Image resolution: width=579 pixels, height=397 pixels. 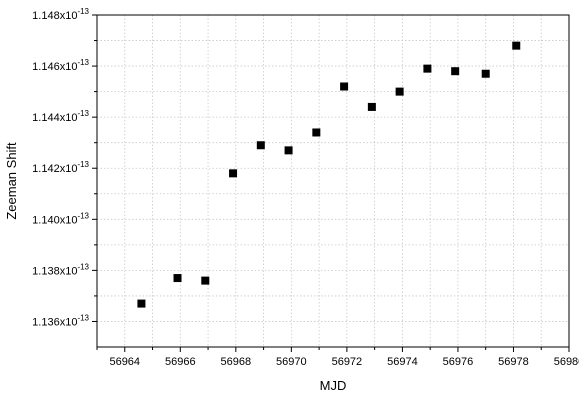 I want to click on y-tick-label: 1.144x10⁻¹³, so click(x=60, y=116).